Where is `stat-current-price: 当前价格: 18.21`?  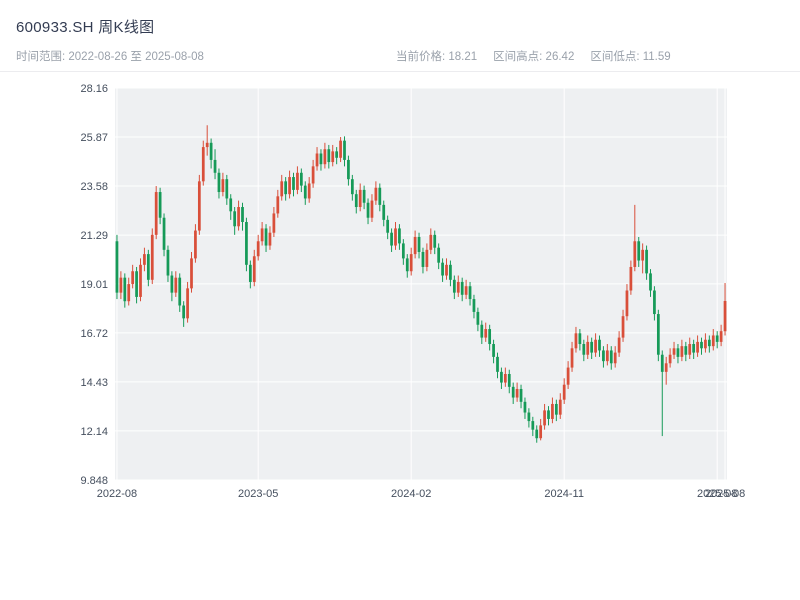 stat-current-price: 当前价格: 18.21 is located at coordinates (437, 57).